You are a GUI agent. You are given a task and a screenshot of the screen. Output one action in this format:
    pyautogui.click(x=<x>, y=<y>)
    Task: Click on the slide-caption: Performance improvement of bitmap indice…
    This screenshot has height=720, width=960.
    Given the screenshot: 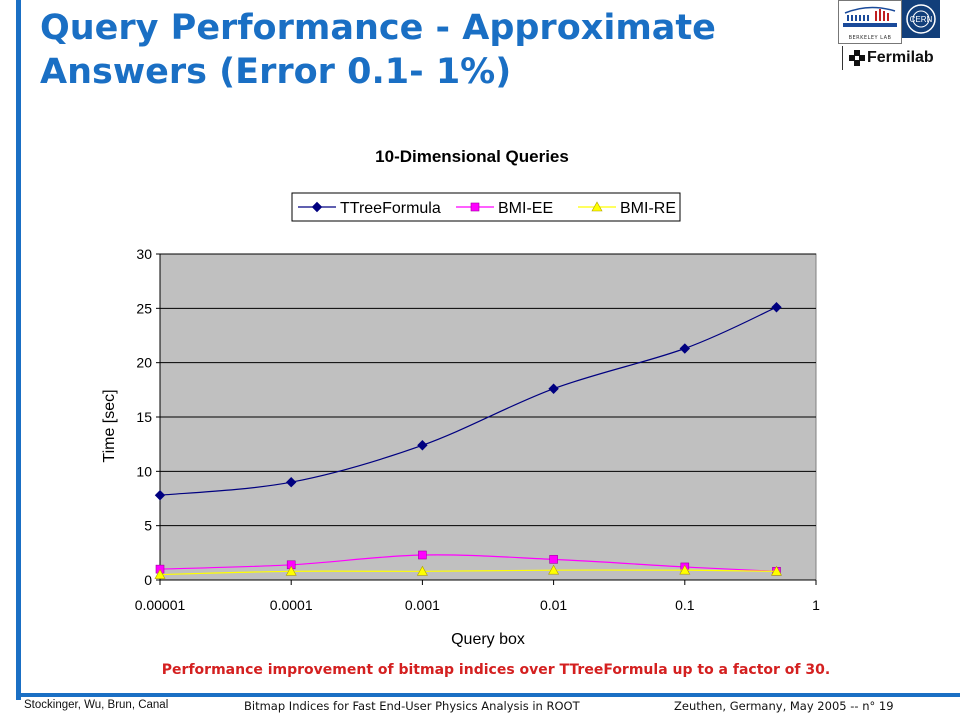 What is the action you would take?
    pyautogui.click(x=496, y=670)
    